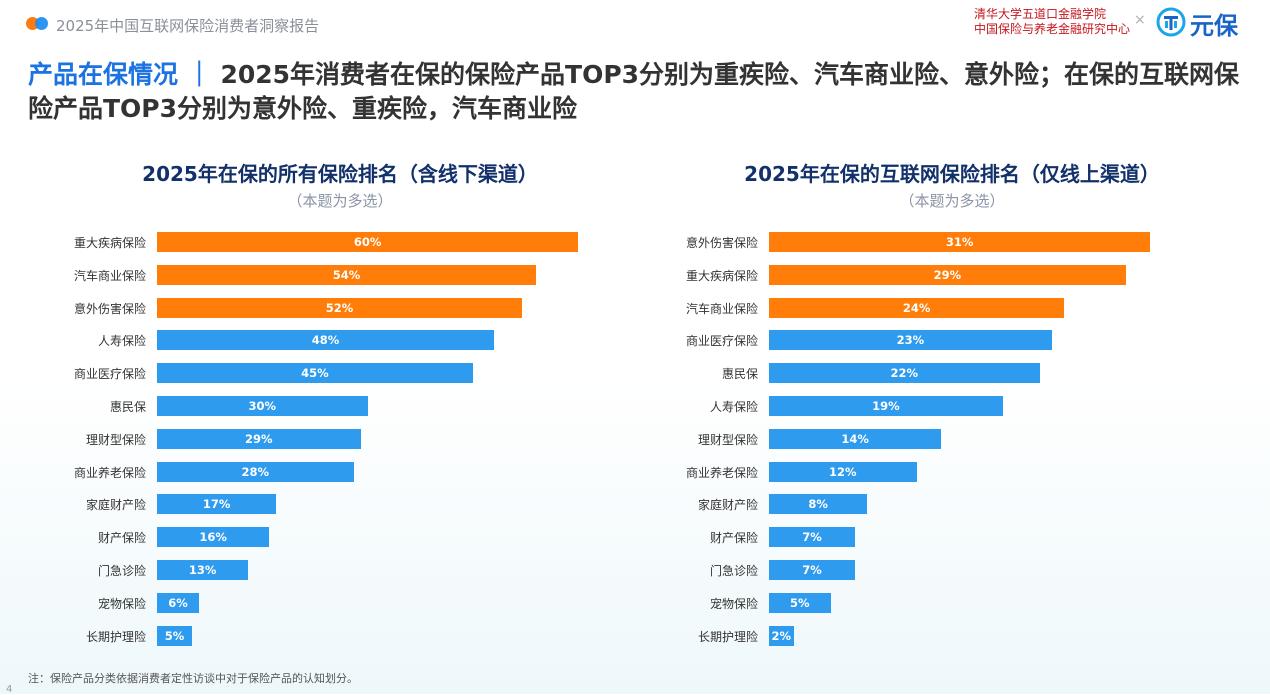  I want to click on page-number: 4, so click(9, 689).